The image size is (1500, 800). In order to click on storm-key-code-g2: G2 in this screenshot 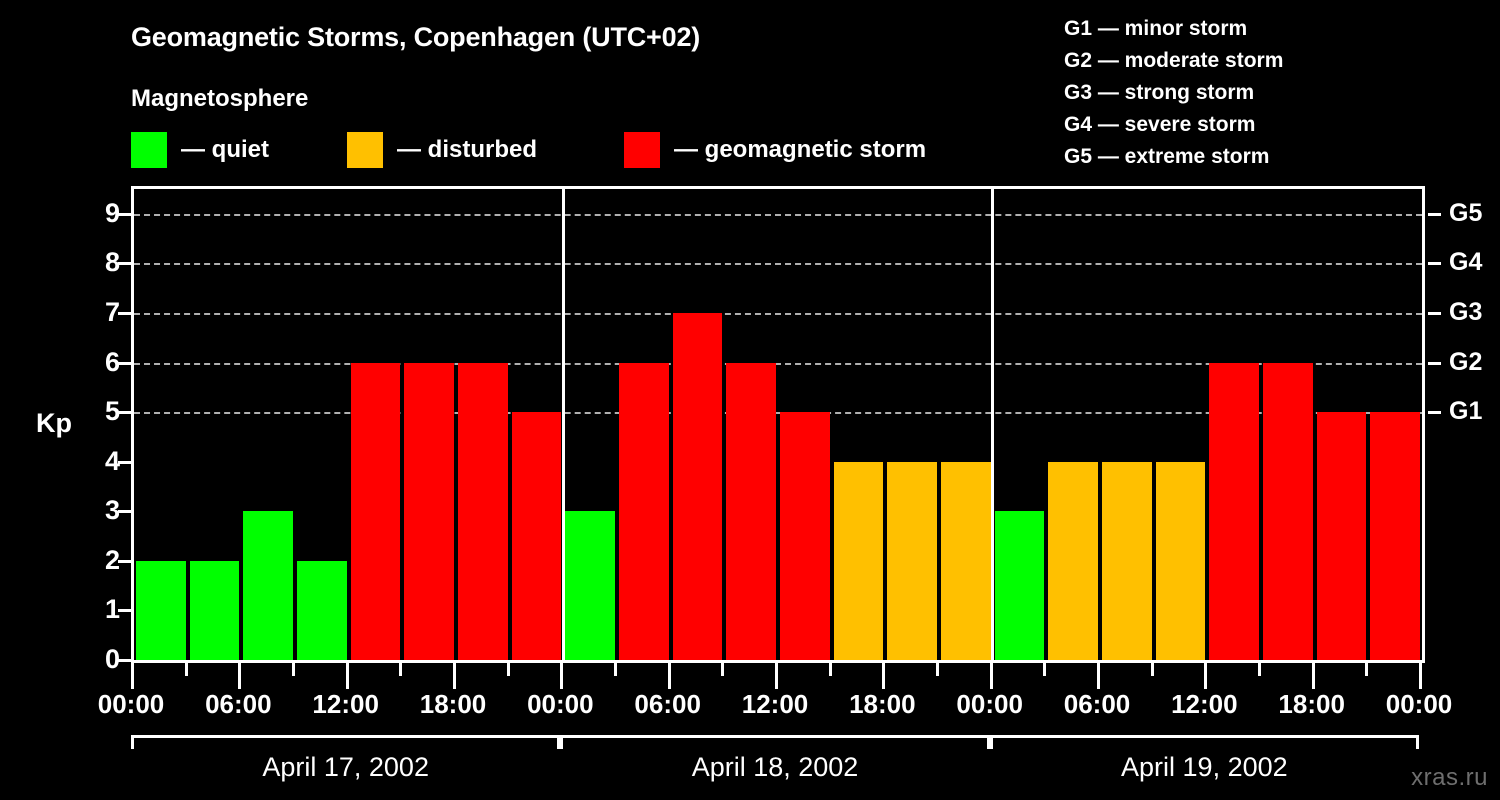, I will do `click(1078, 60)`.